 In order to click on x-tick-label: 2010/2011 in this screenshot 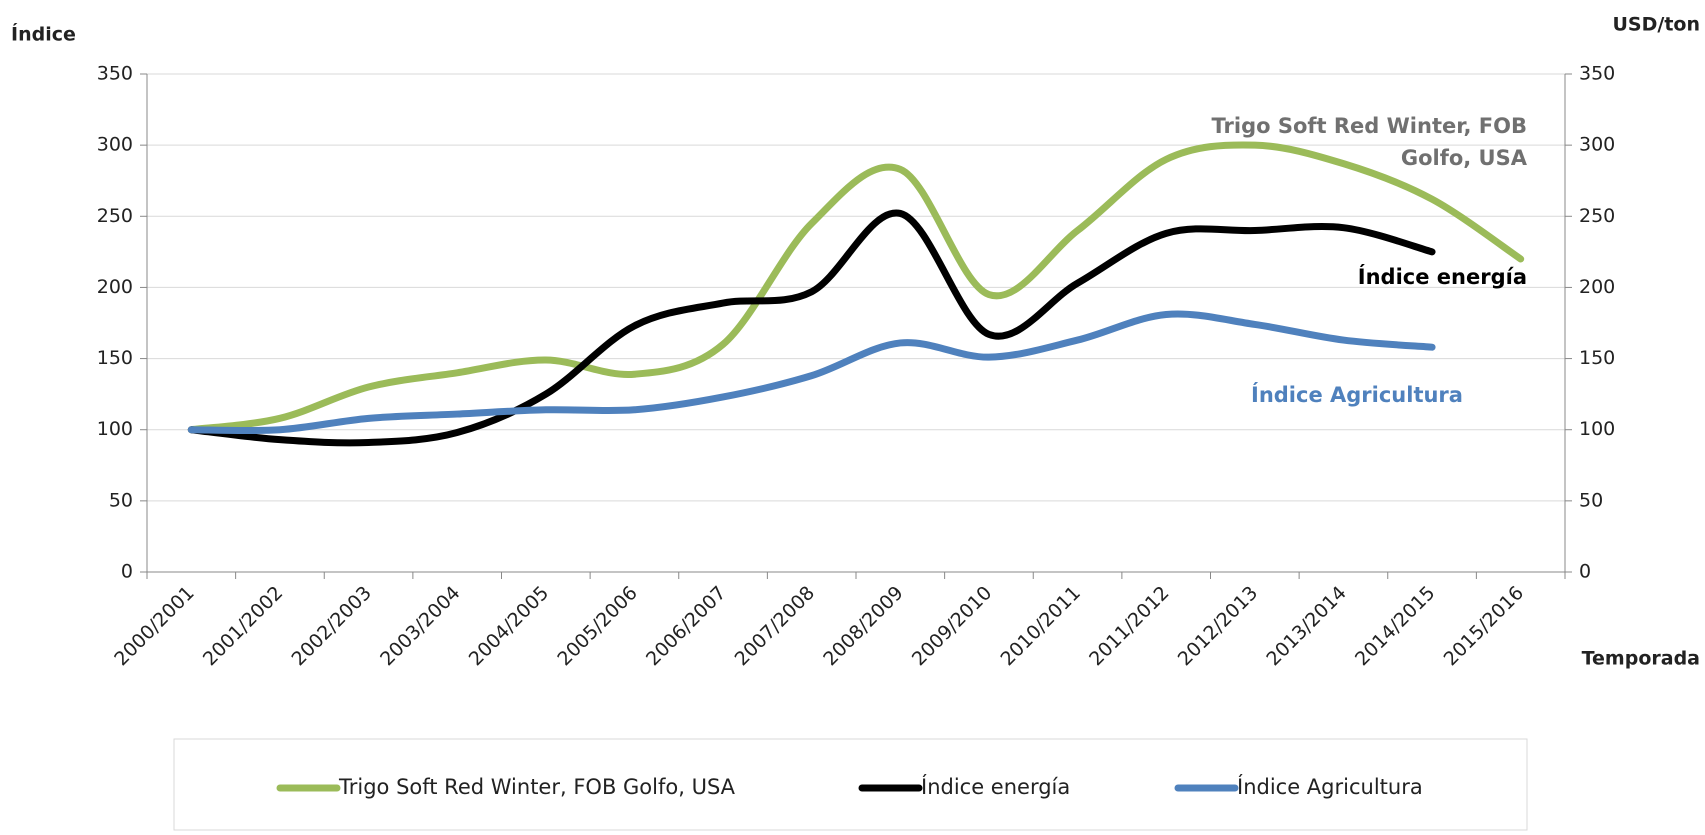, I will do `click(1041, 626)`.